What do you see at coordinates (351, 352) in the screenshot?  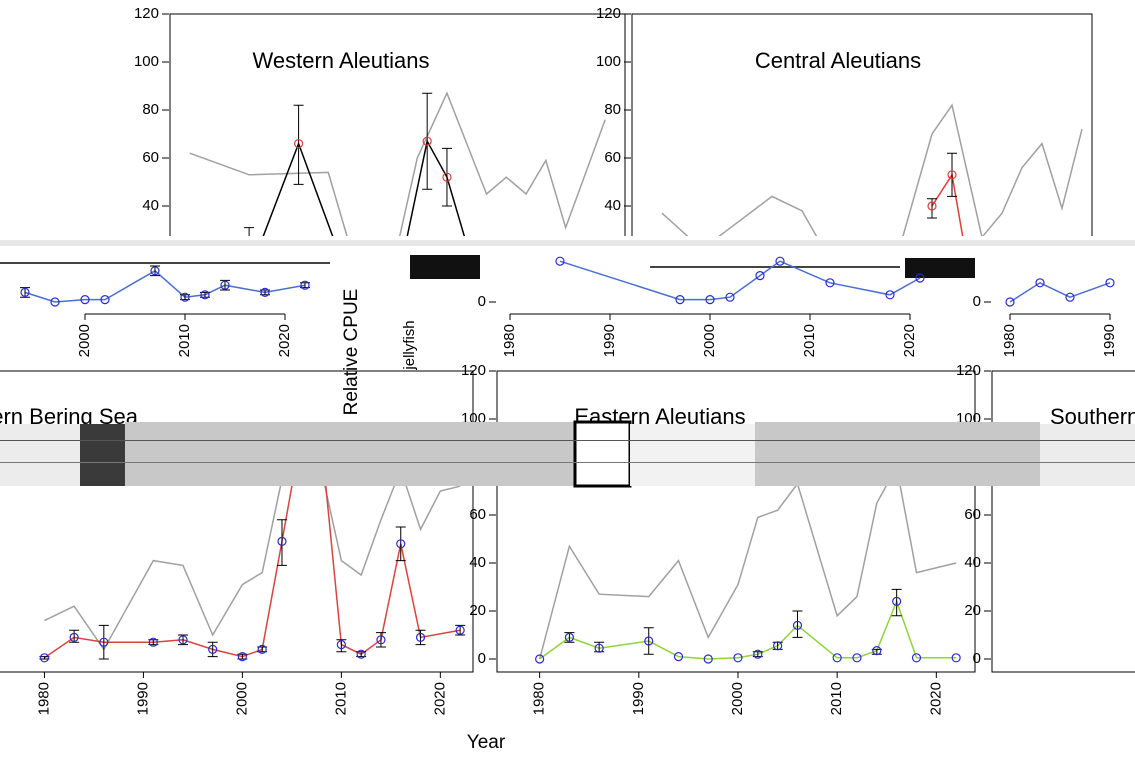 I see `y-axis-label: Relative CPUE` at bounding box center [351, 352].